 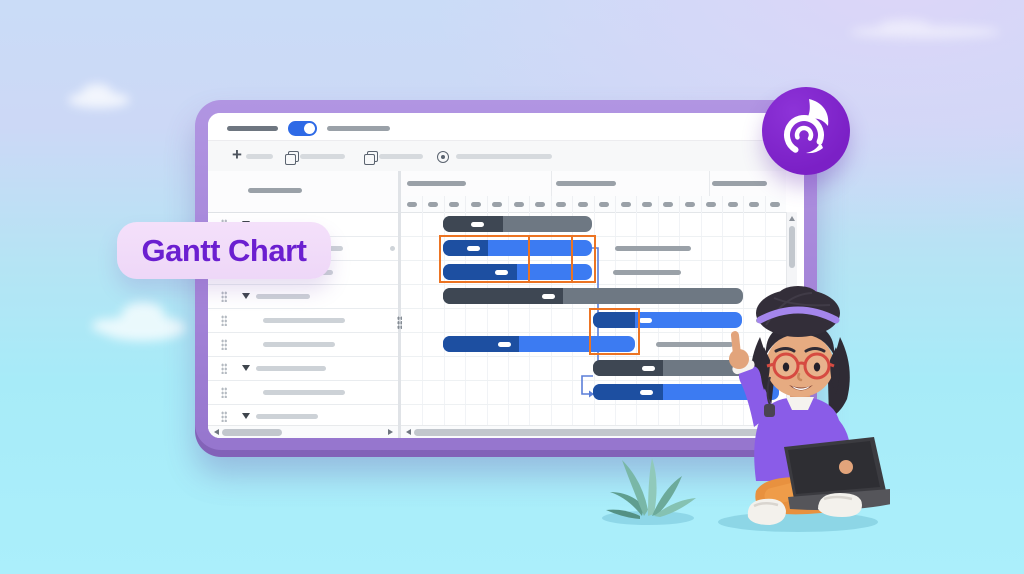 I want to click on grid-column-header, so click(x=303, y=192).